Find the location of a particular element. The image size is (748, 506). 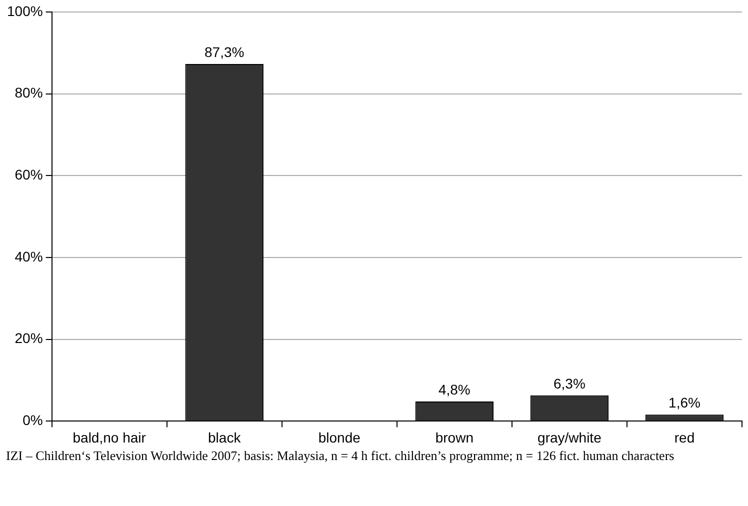

data-label: 6,3% is located at coordinates (569, 383).